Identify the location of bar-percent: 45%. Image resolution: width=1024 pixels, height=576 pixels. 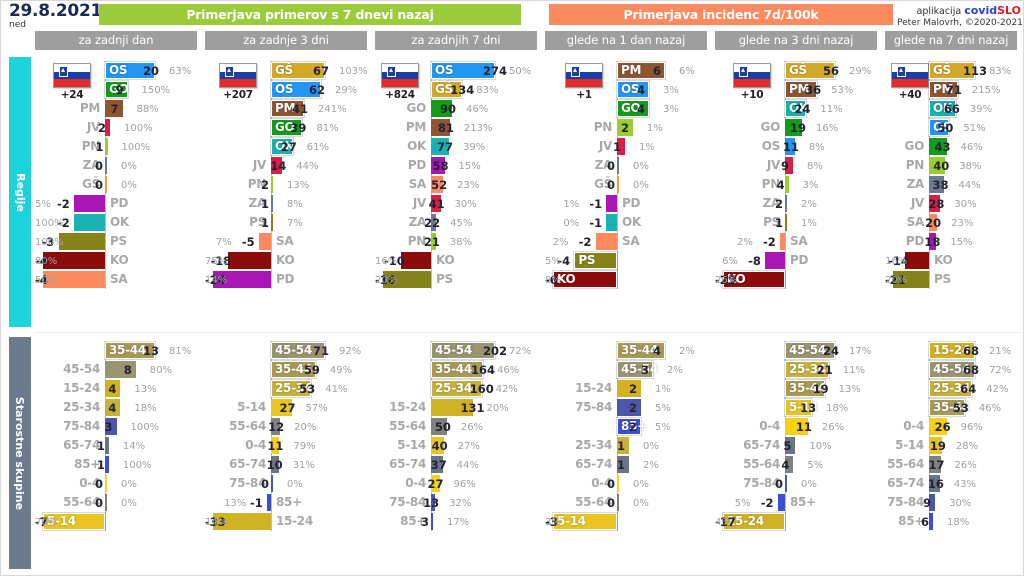
(461, 223).